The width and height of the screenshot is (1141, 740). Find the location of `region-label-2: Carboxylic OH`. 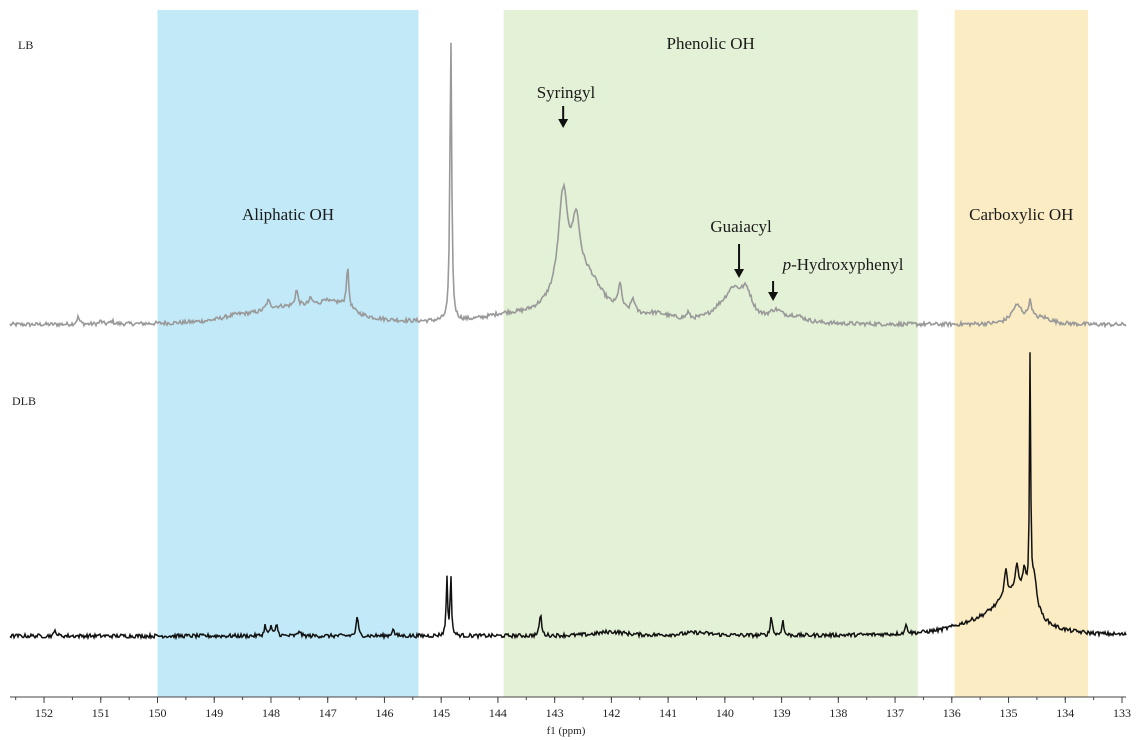

region-label-2: Carboxylic OH is located at coordinates (1021, 214).